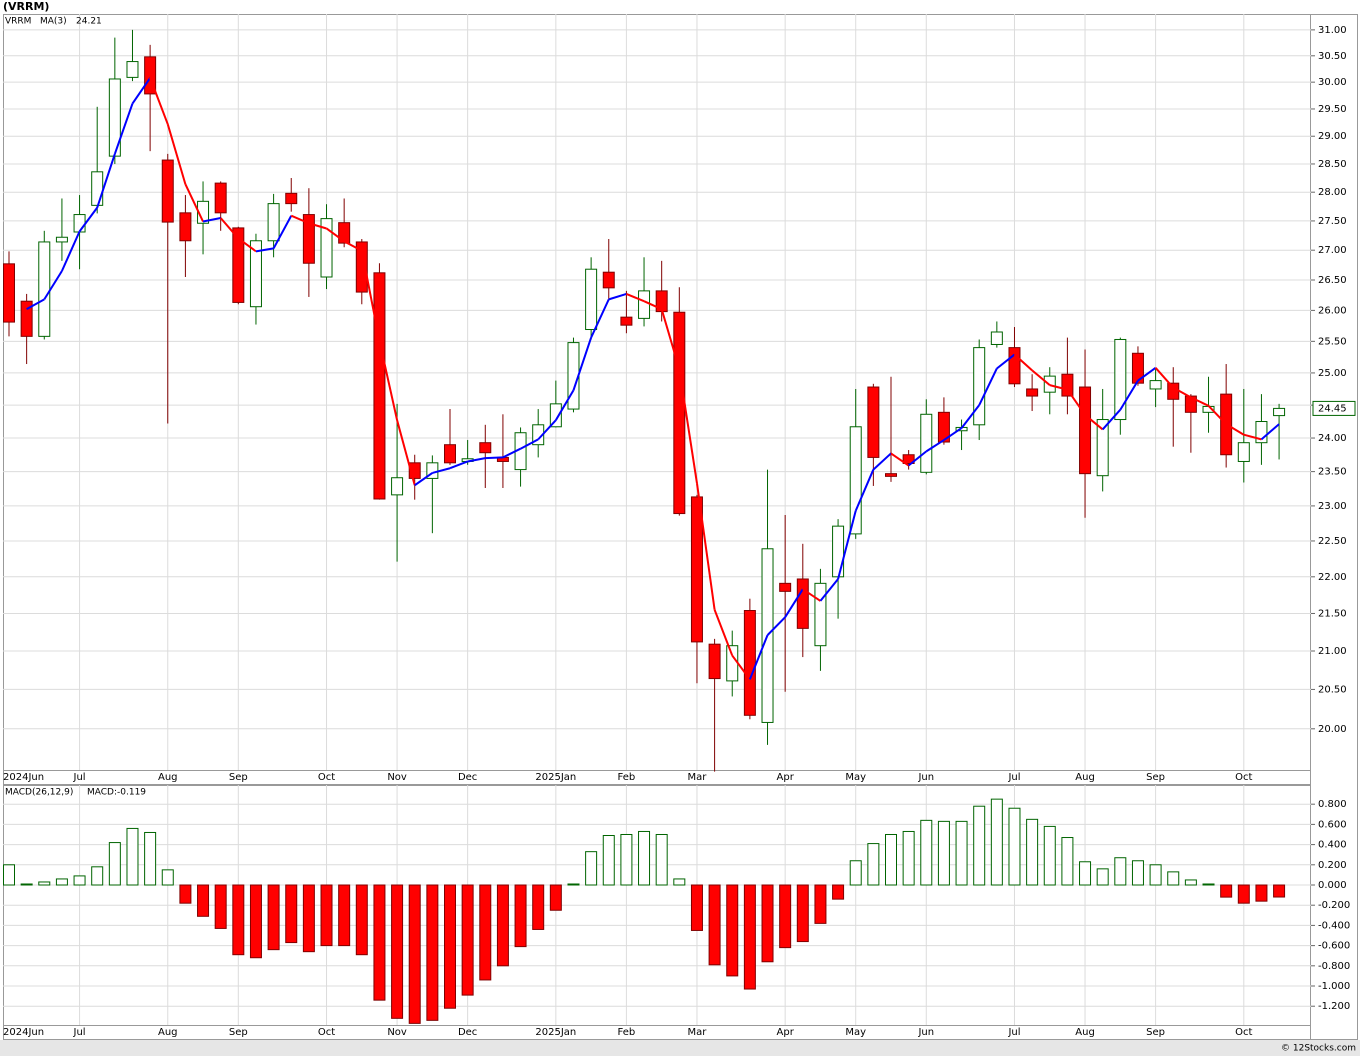 This screenshot has height=1060, width=1360. What do you see at coordinates (1332, 651) in the screenshot?
I see `y-tick-label: 21.00` at bounding box center [1332, 651].